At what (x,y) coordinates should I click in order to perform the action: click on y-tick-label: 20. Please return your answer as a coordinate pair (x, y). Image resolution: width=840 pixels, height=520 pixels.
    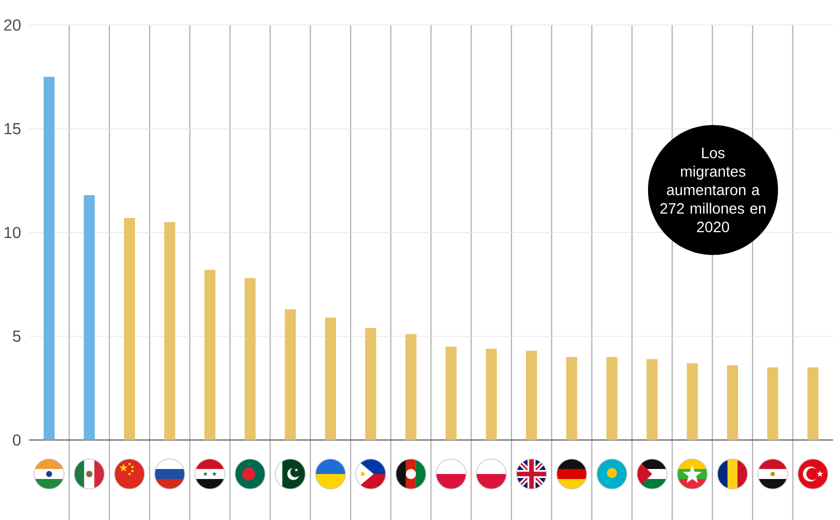
    Looking at the image, I should click on (12, 25).